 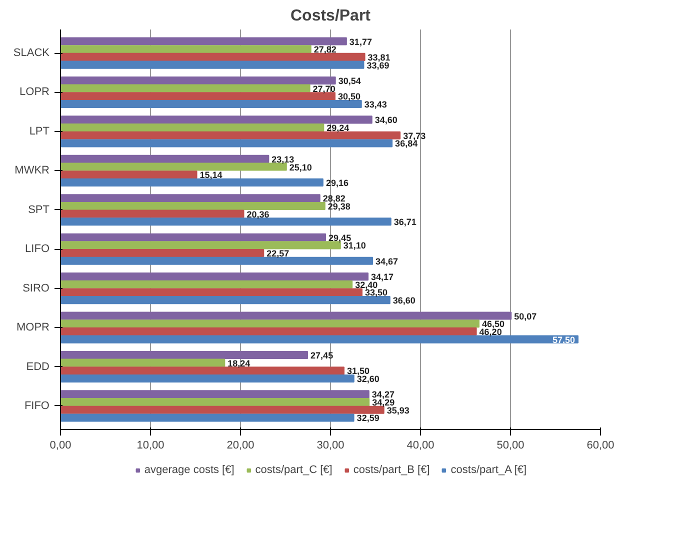 I want to click on legend-label: costs/part_C [€], so click(x=293, y=470).